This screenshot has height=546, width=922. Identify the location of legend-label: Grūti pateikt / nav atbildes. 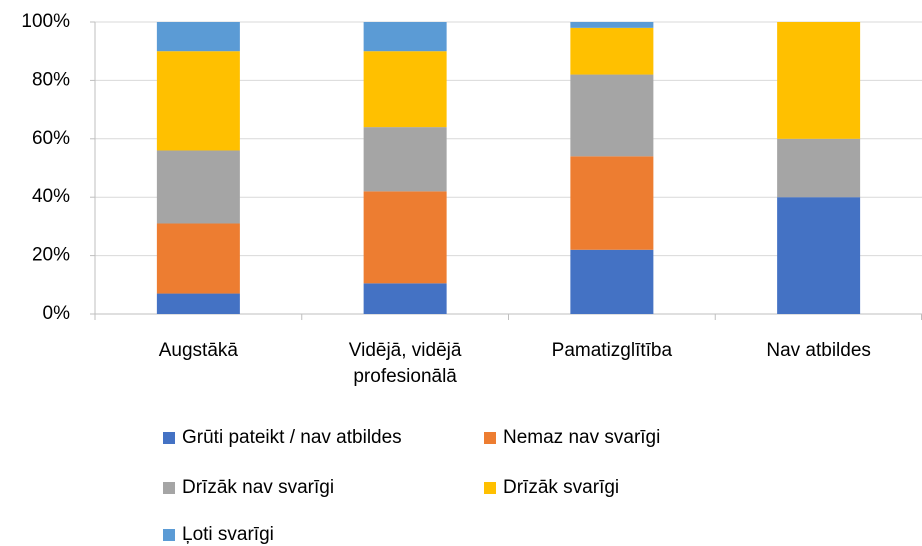
(292, 437).